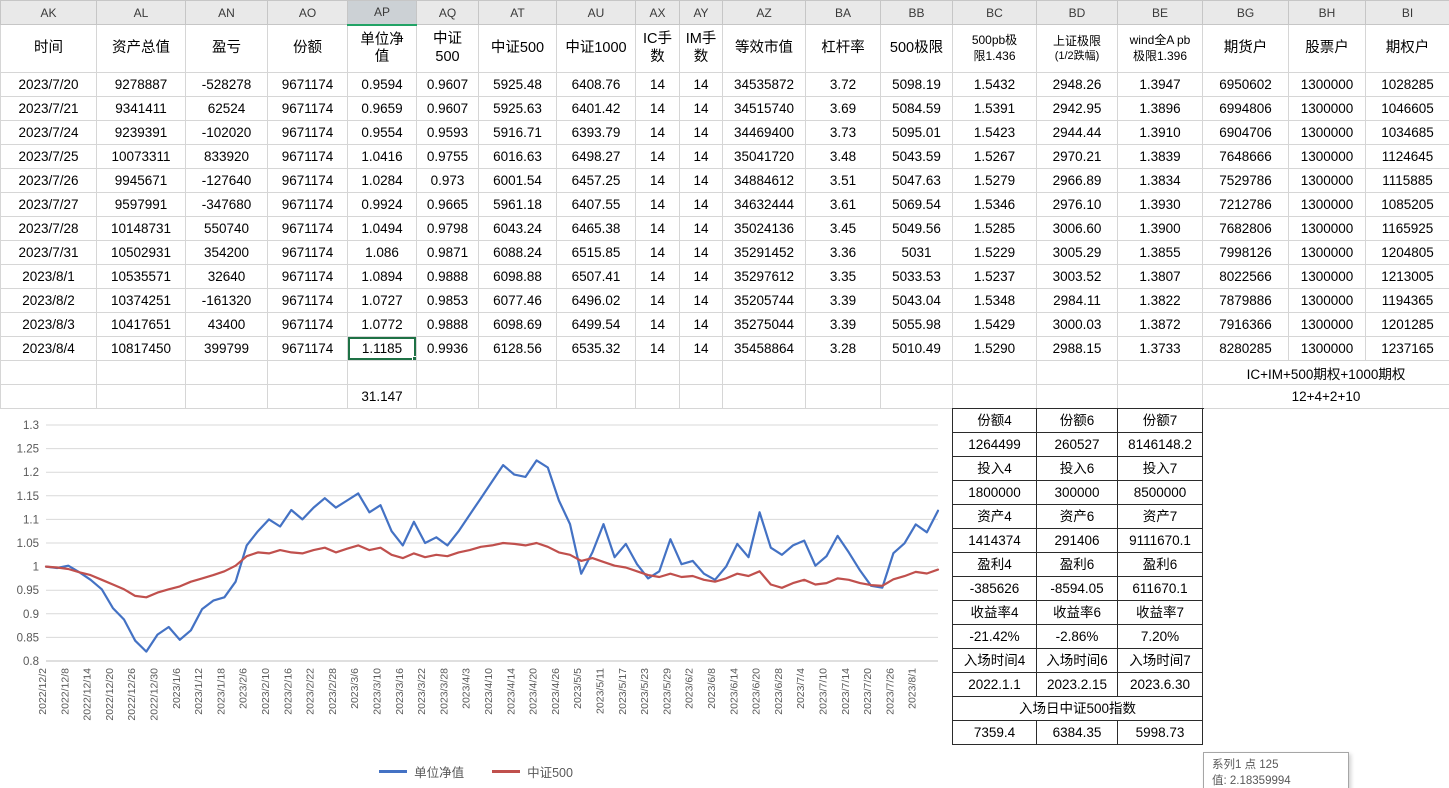 This screenshot has height=788, width=1449. What do you see at coordinates (1245, 84) in the screenshot?
I see `cell-BG-r0: 6950602` at bounding box center [1245, 84].